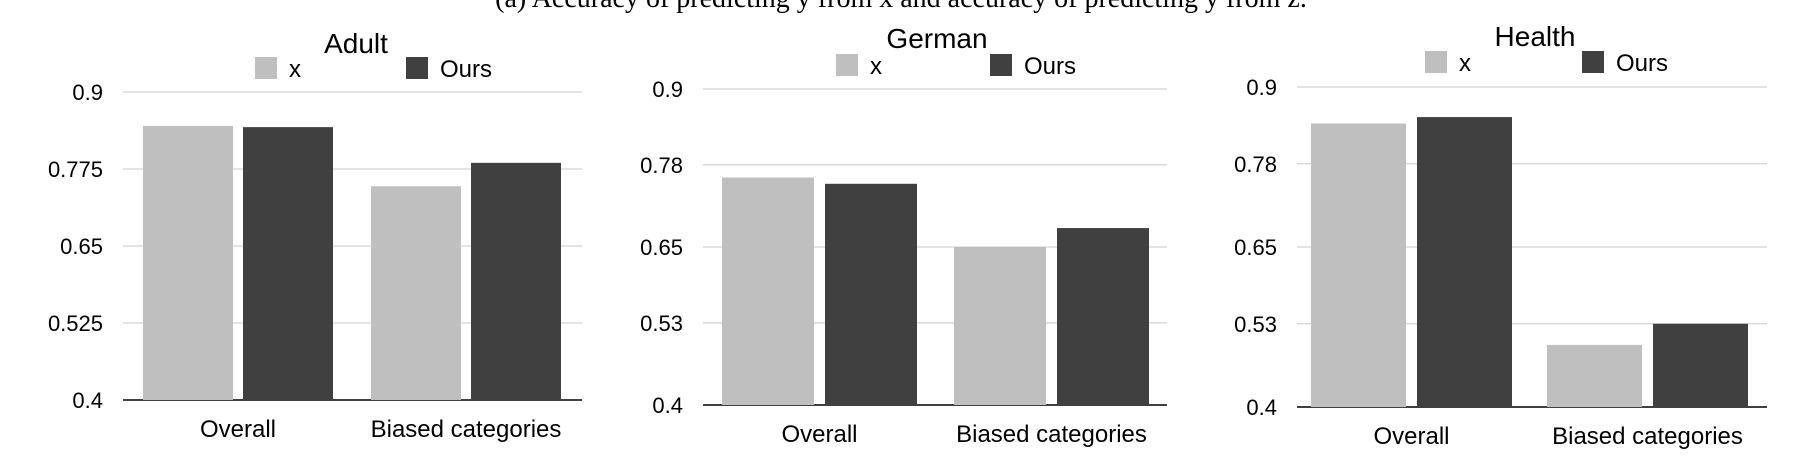 The height and width of the screenshot is (469, 1802). I want to click on y-tick-label: 0.775, so click(75, 169).